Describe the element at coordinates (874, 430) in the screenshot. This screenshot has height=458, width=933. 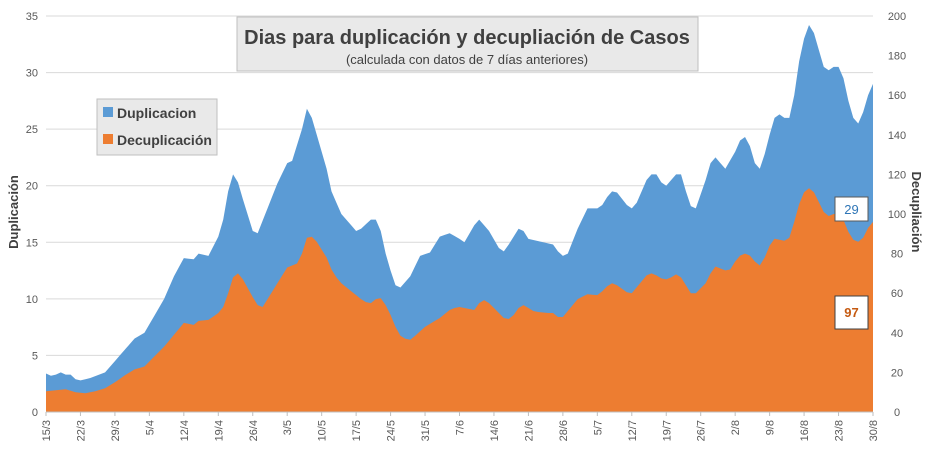
I see `x-tick-label: 30/8` at that location.